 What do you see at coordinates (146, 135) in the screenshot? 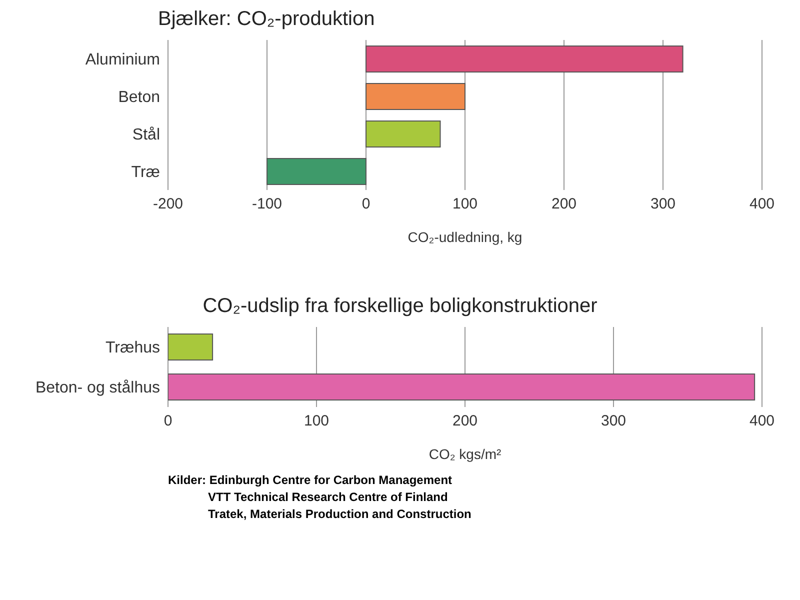
I see `y-tick-label: Stål` at bounding box center [146, 135].